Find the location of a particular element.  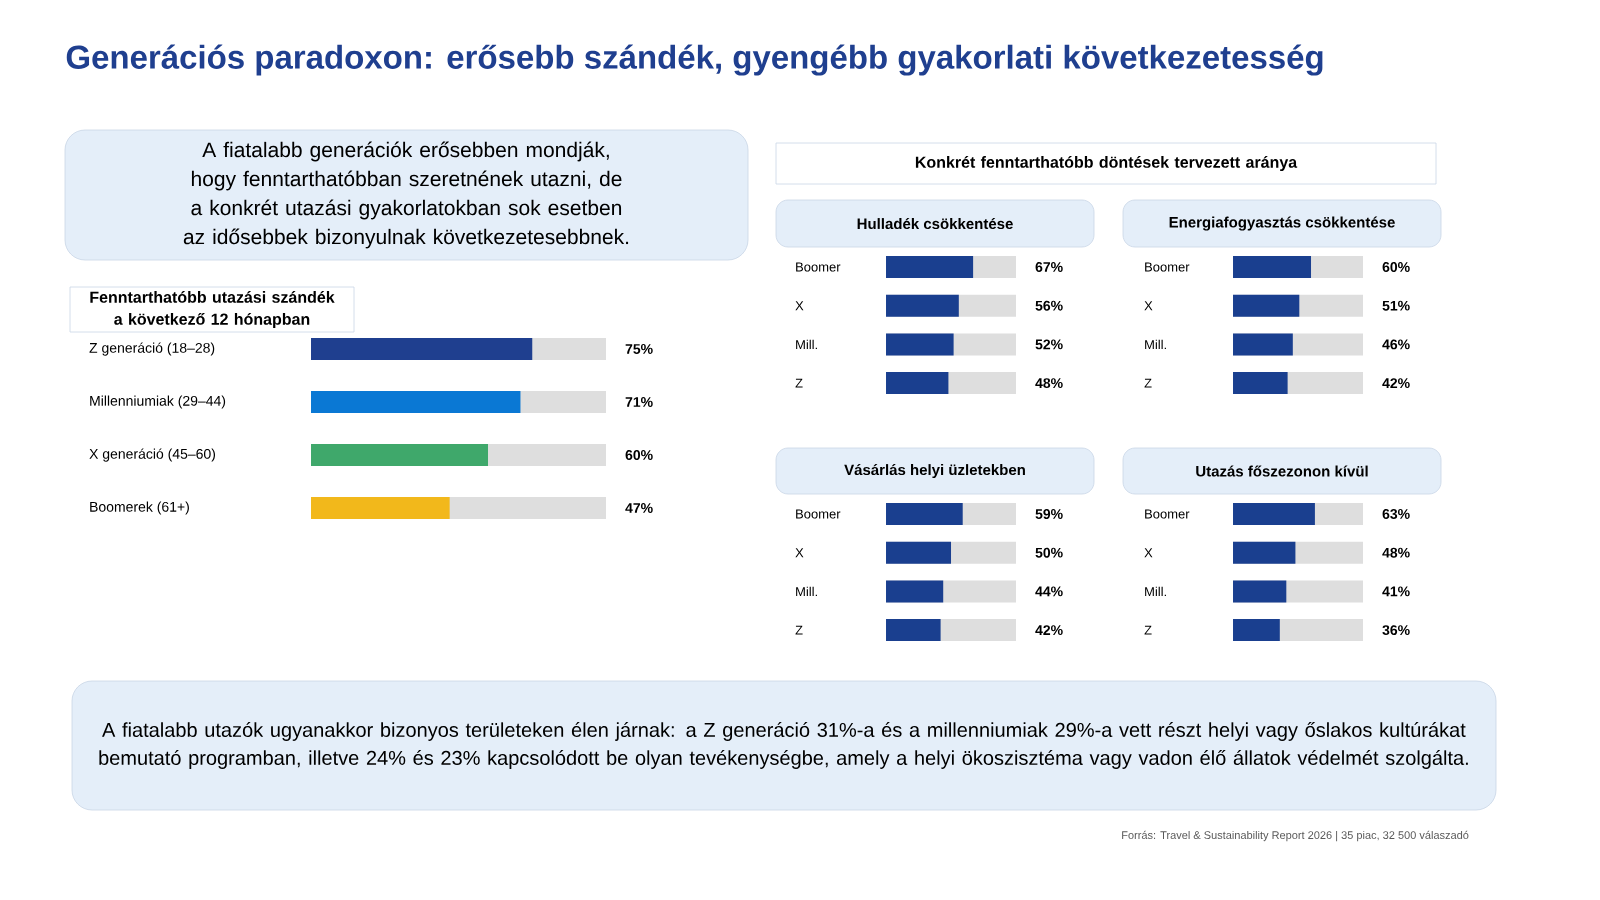

data-label: 41% is located at coordinates (1396, 591).